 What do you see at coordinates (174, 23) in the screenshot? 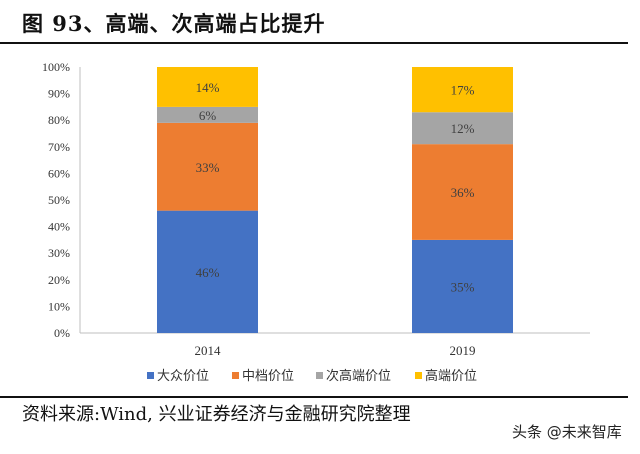
I see `figure-title: 图 93、高端、次高端占比提升` at bounding box center [174, 23].